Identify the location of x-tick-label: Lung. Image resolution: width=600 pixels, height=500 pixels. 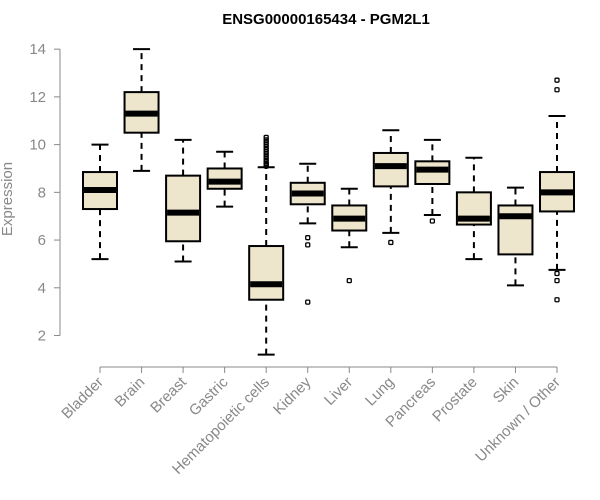
(380, 392).